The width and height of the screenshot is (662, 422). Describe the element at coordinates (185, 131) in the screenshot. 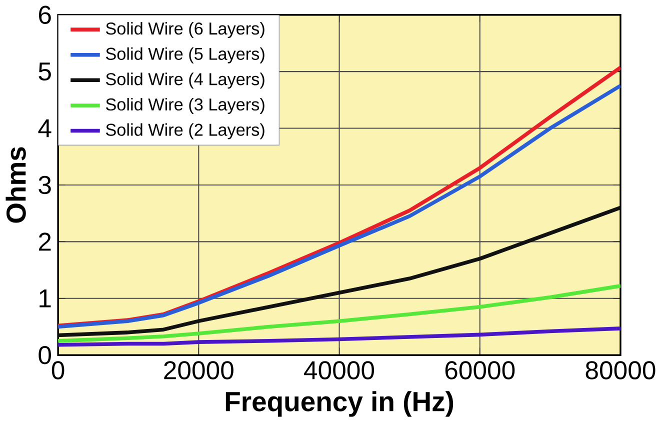

I see `legend-label: Solid Wire (2 Layers)` at that location.